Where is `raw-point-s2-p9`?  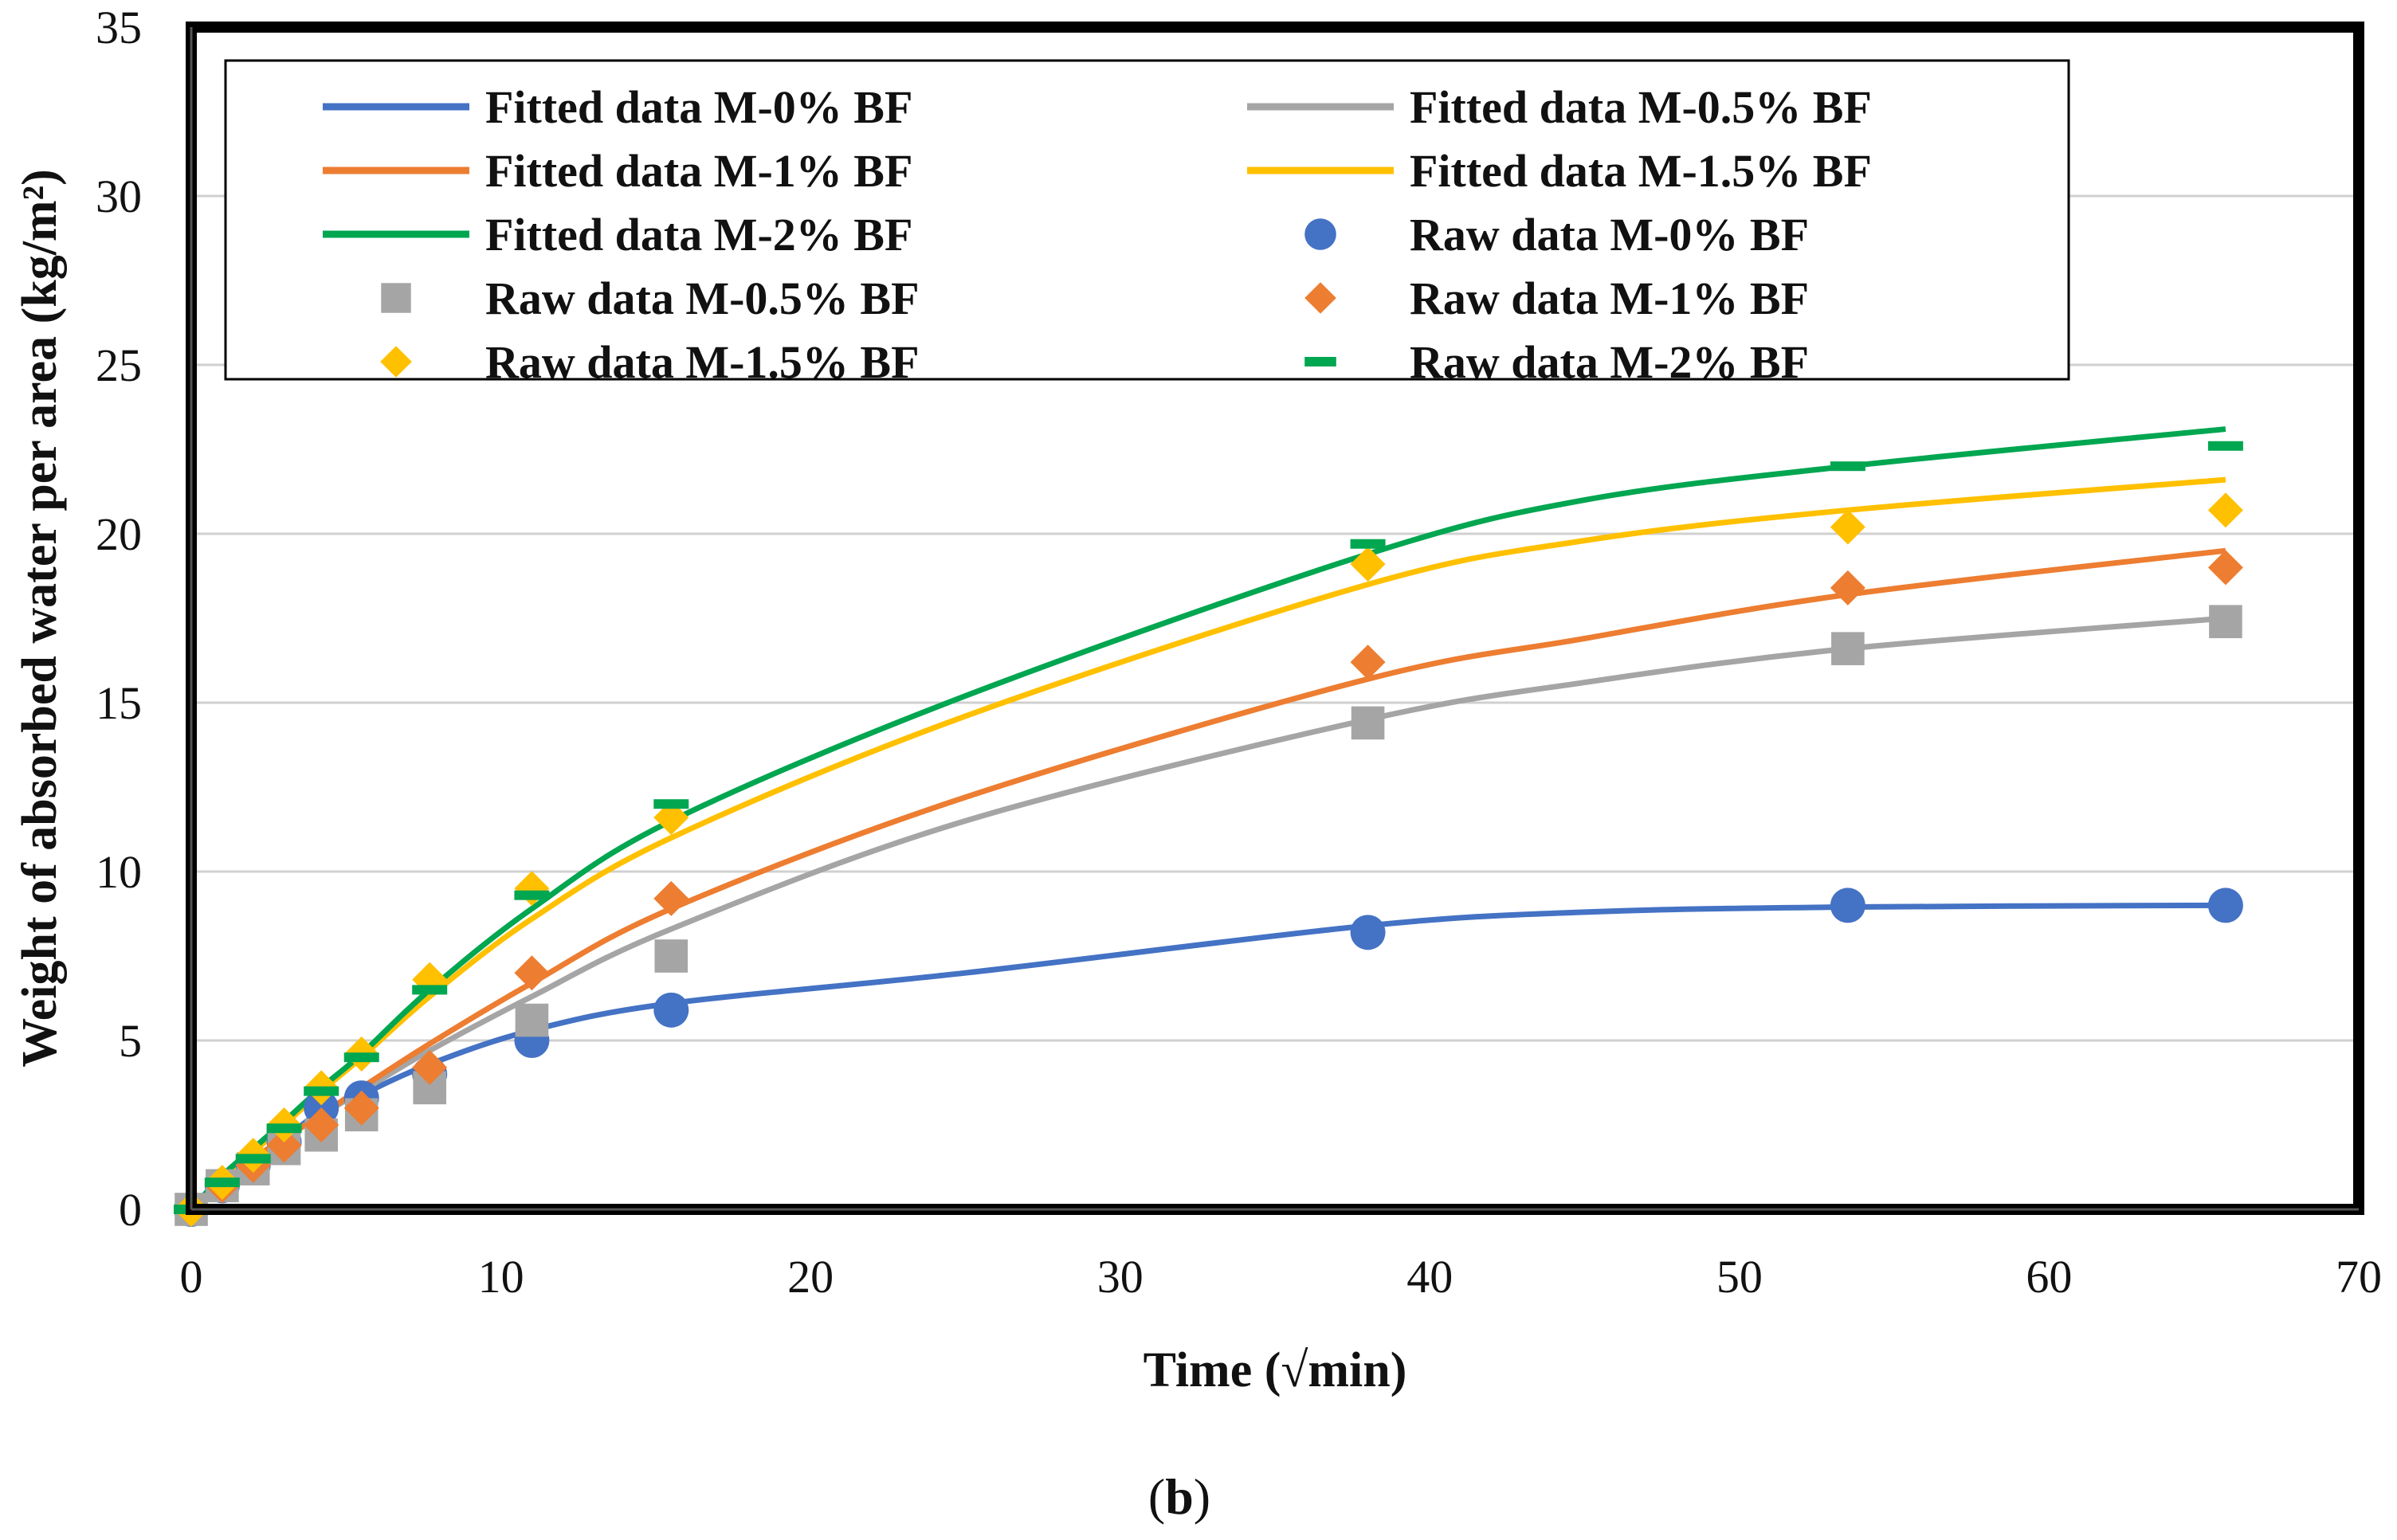 raw-point-s2-p9 is located at coordinates (1368, 662).